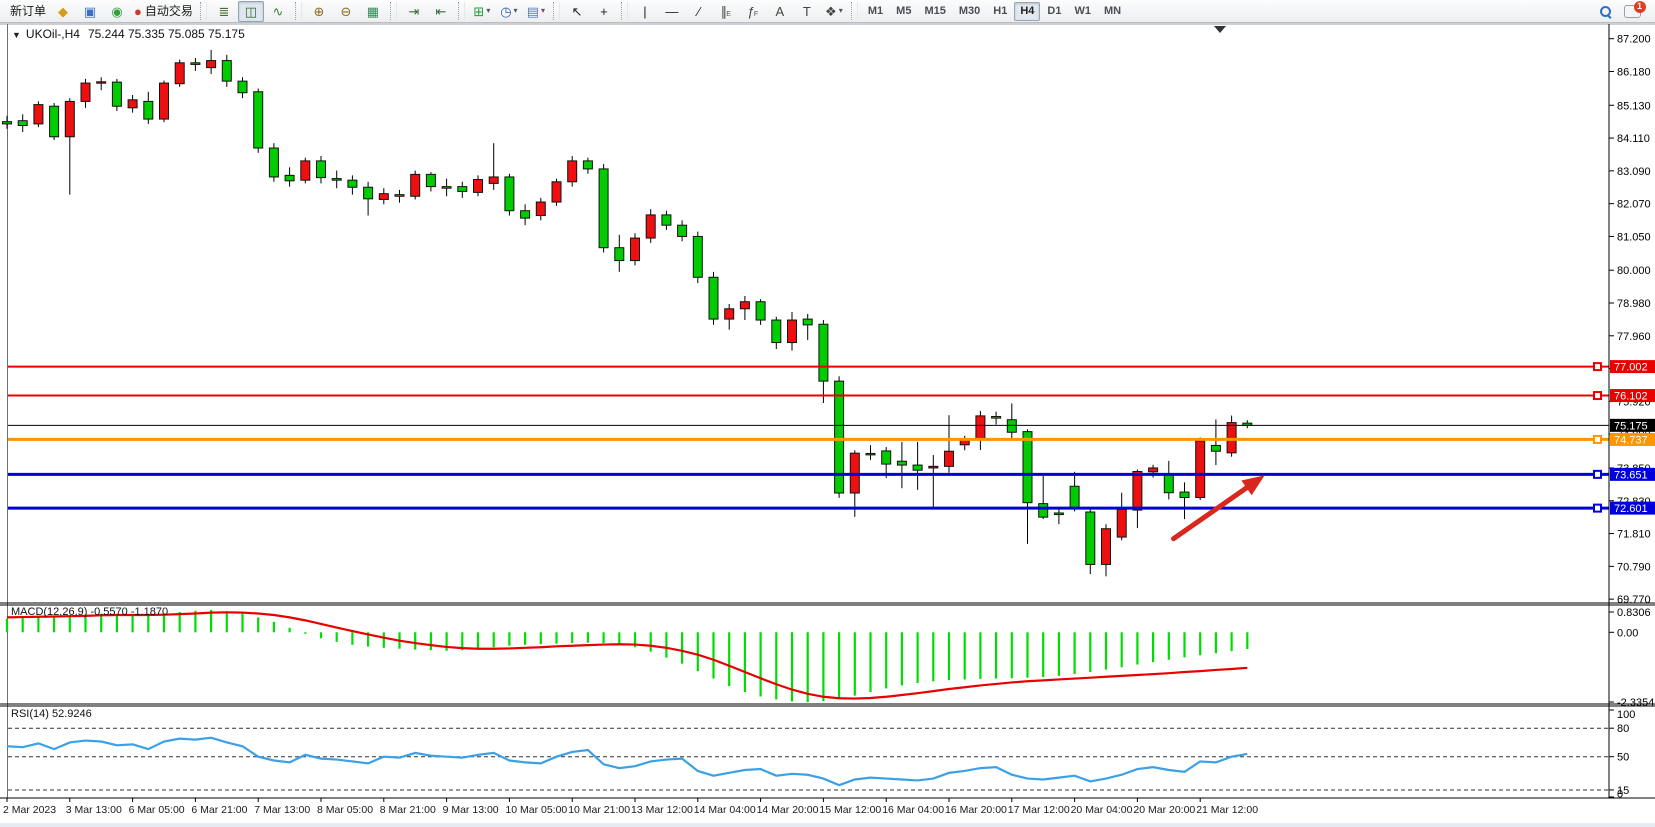 This screenshot has height=827, width=1655. What do you see at coordinates (1082, 11) in the screenshot?
I see `timeframe-button-w1: W1` at bounding box center [1082, 11].